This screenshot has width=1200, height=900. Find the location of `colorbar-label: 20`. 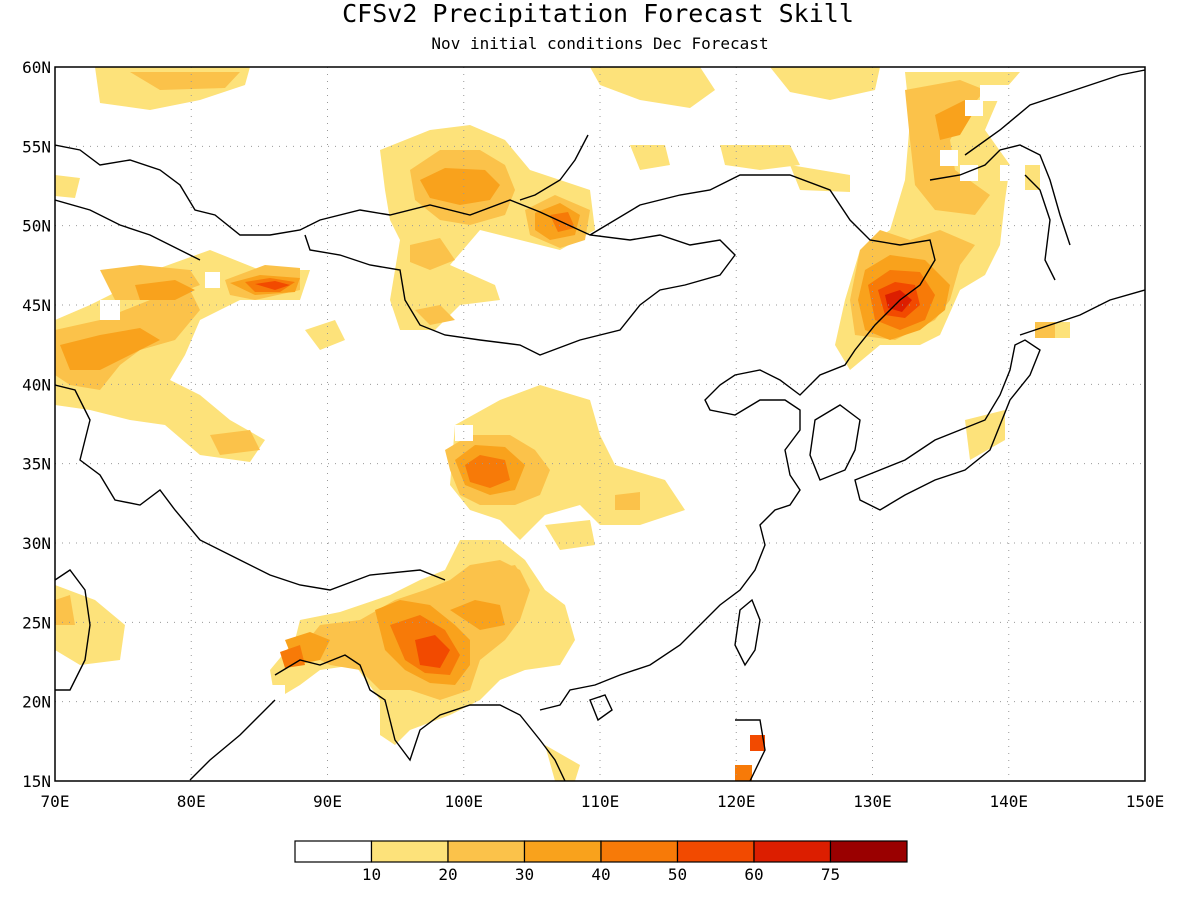

colorbar-label: 20 is located at coordinates (447, 874).